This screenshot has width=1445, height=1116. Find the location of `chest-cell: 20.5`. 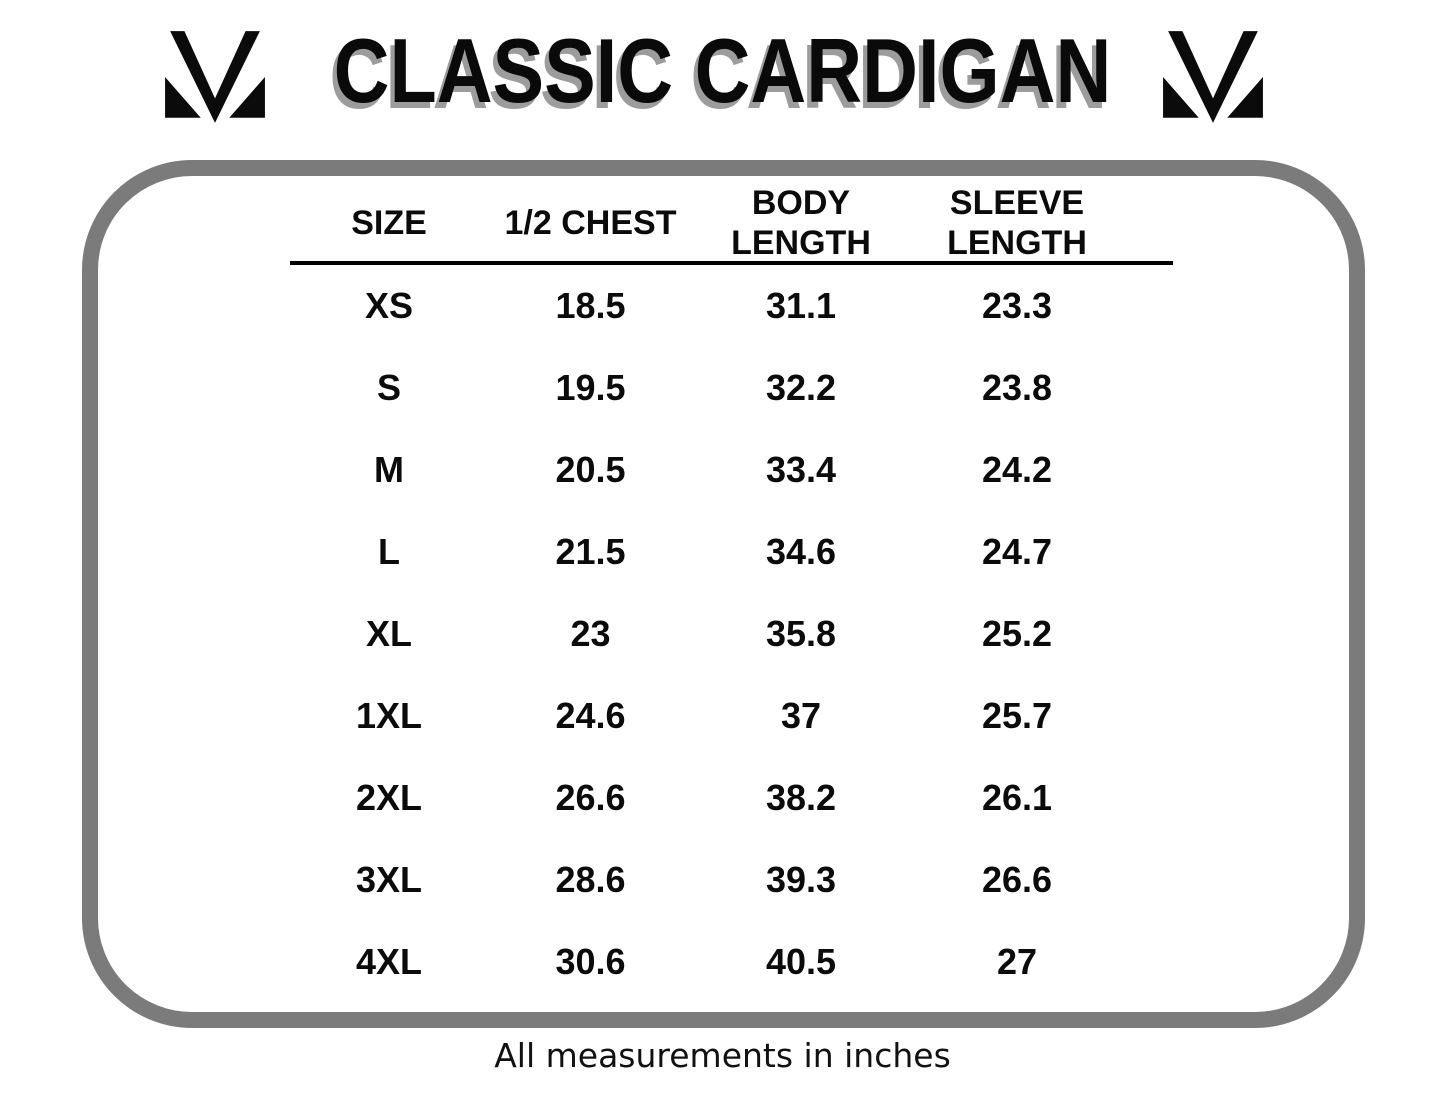

chest-cell: 20.5 is located at coordinates (590, 469).